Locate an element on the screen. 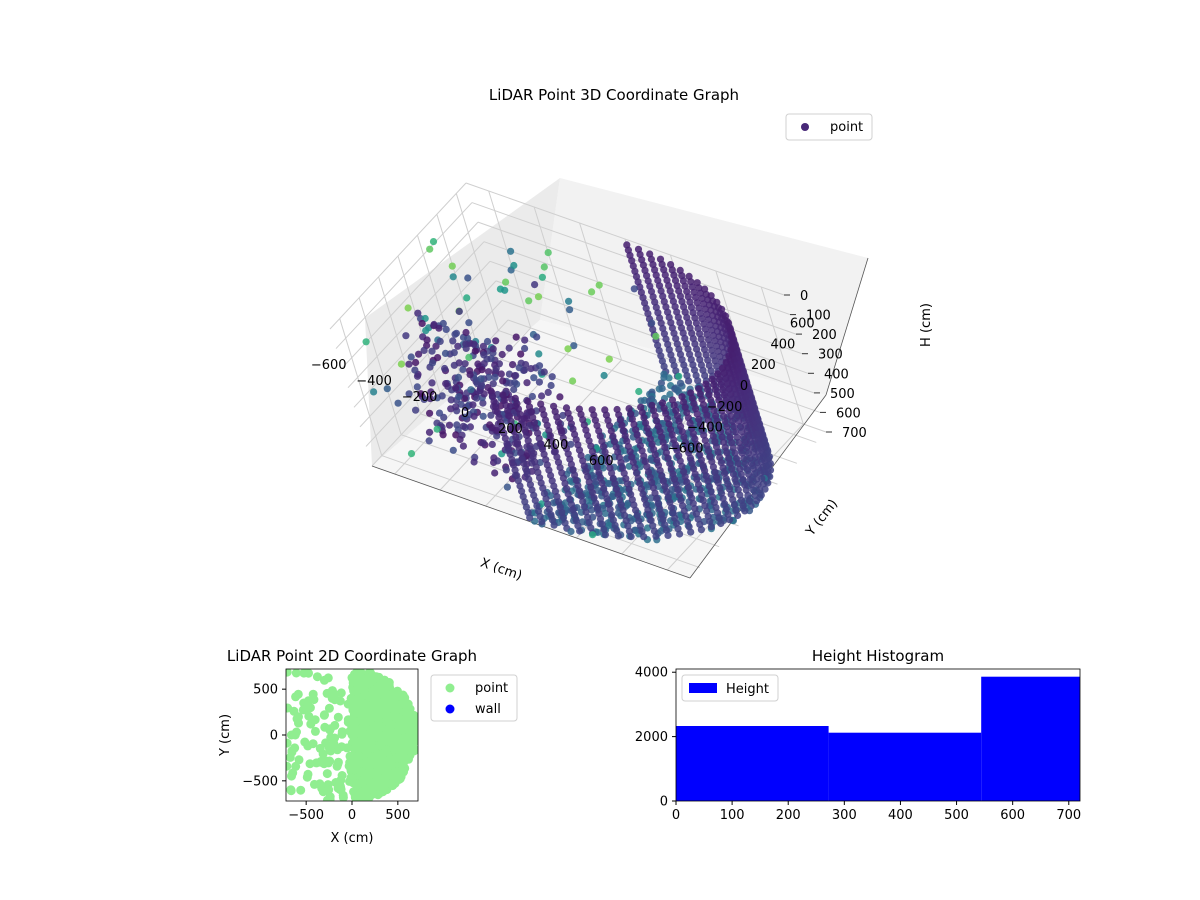 This screenshot has width=1200, height=900. z-tick-label-3d: 600 is located at coordinates (848, 413).